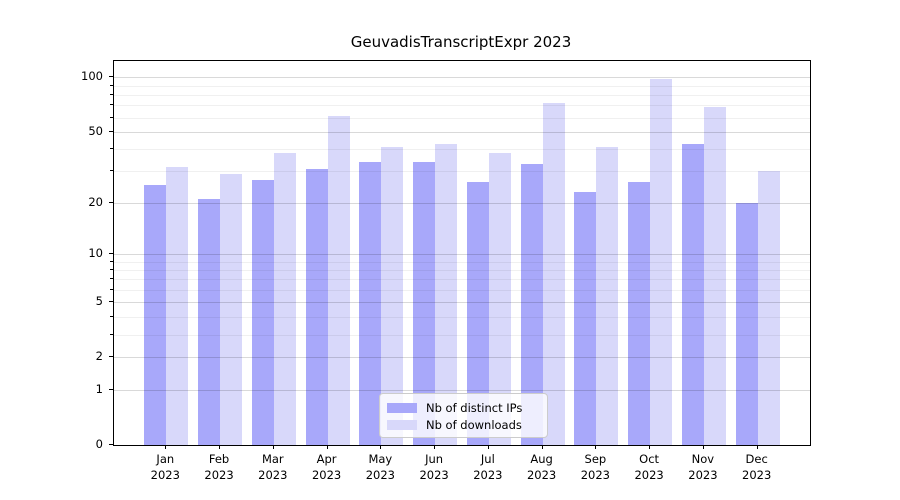 The image size is (900, 500). I want to click on x-tick-label-jun: Jun 2023, so click(434, 467).